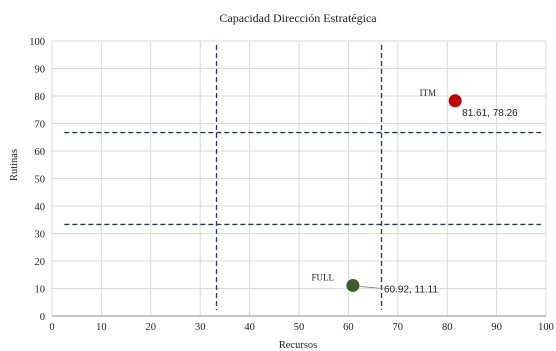 The width and height of the screenshot is (556, 351). Describe the element at coordinates (51, 327) in the screenshot. I see `x-tick-label: 0` at that location.